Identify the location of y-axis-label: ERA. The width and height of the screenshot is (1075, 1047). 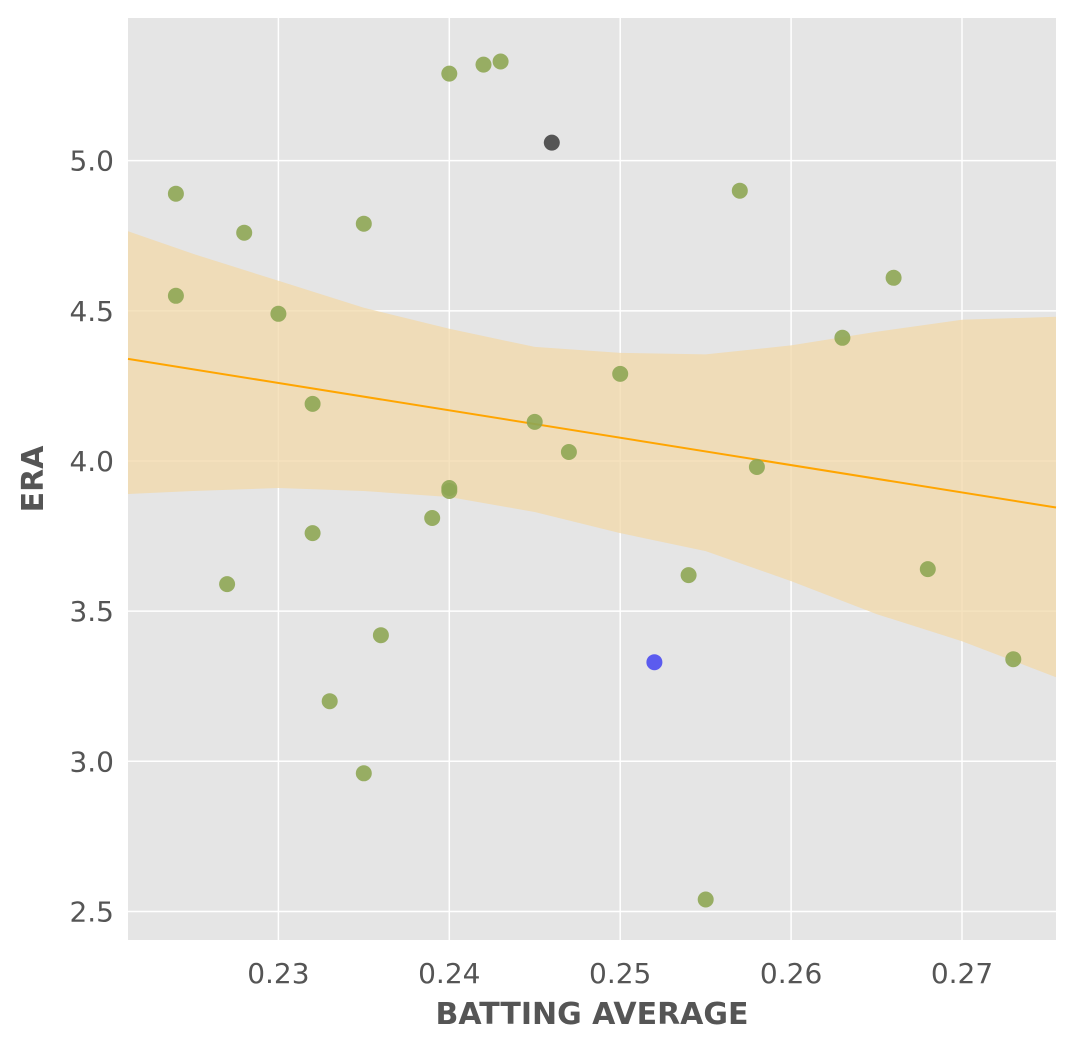
(33, 479).